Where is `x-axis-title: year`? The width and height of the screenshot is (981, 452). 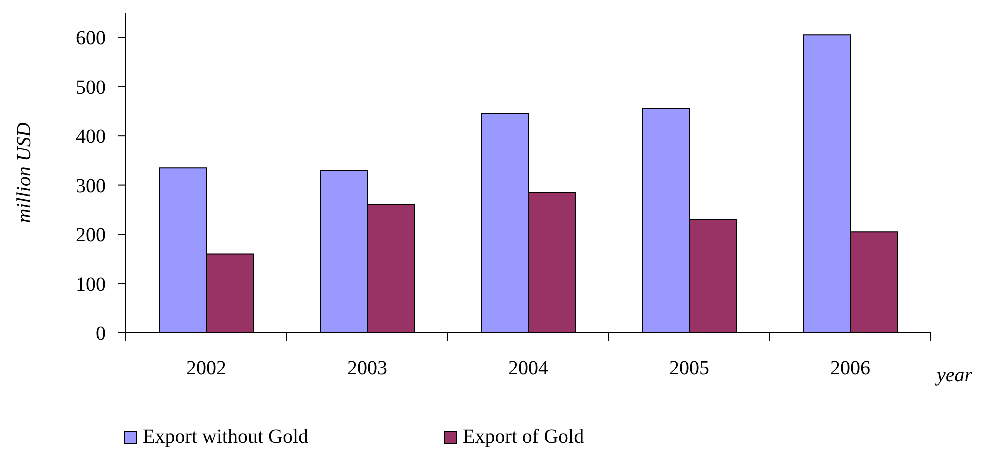
x-axis-title: year is located at coordinates (954, 375).